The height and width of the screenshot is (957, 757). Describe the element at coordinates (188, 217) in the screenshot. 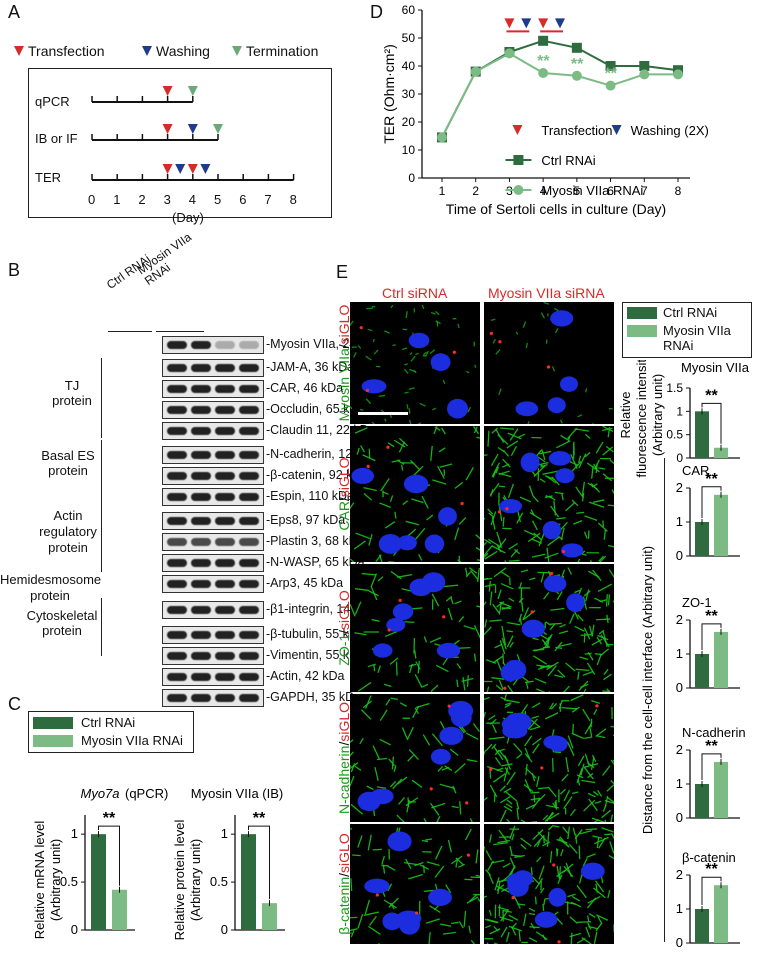

I see `timeline-xlabel: (Day)` at that location.